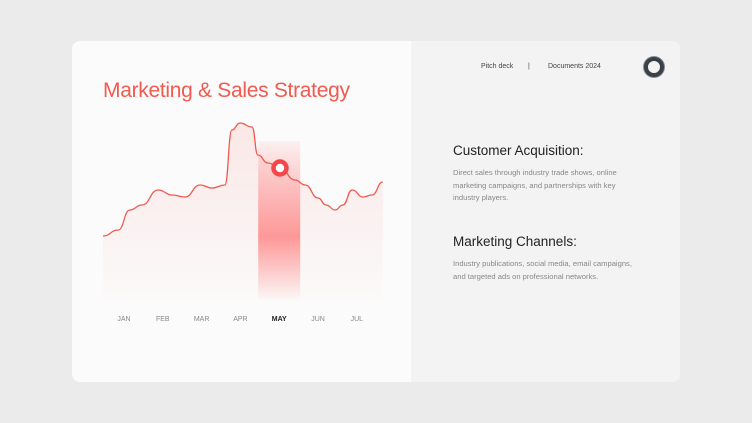 The width and height of the screenshot is (752, 423). What do you see at coordinates (123, 319) in the screenshot?
I see `x-tick-label: JAN` at bounding box center [123, 319].